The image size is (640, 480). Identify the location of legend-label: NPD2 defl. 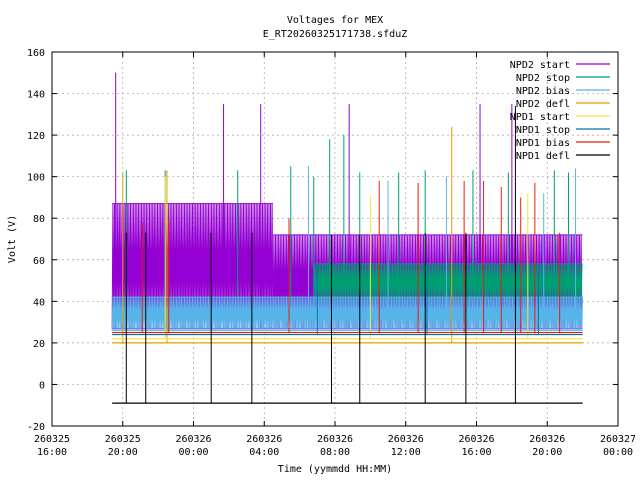
(543, 104).